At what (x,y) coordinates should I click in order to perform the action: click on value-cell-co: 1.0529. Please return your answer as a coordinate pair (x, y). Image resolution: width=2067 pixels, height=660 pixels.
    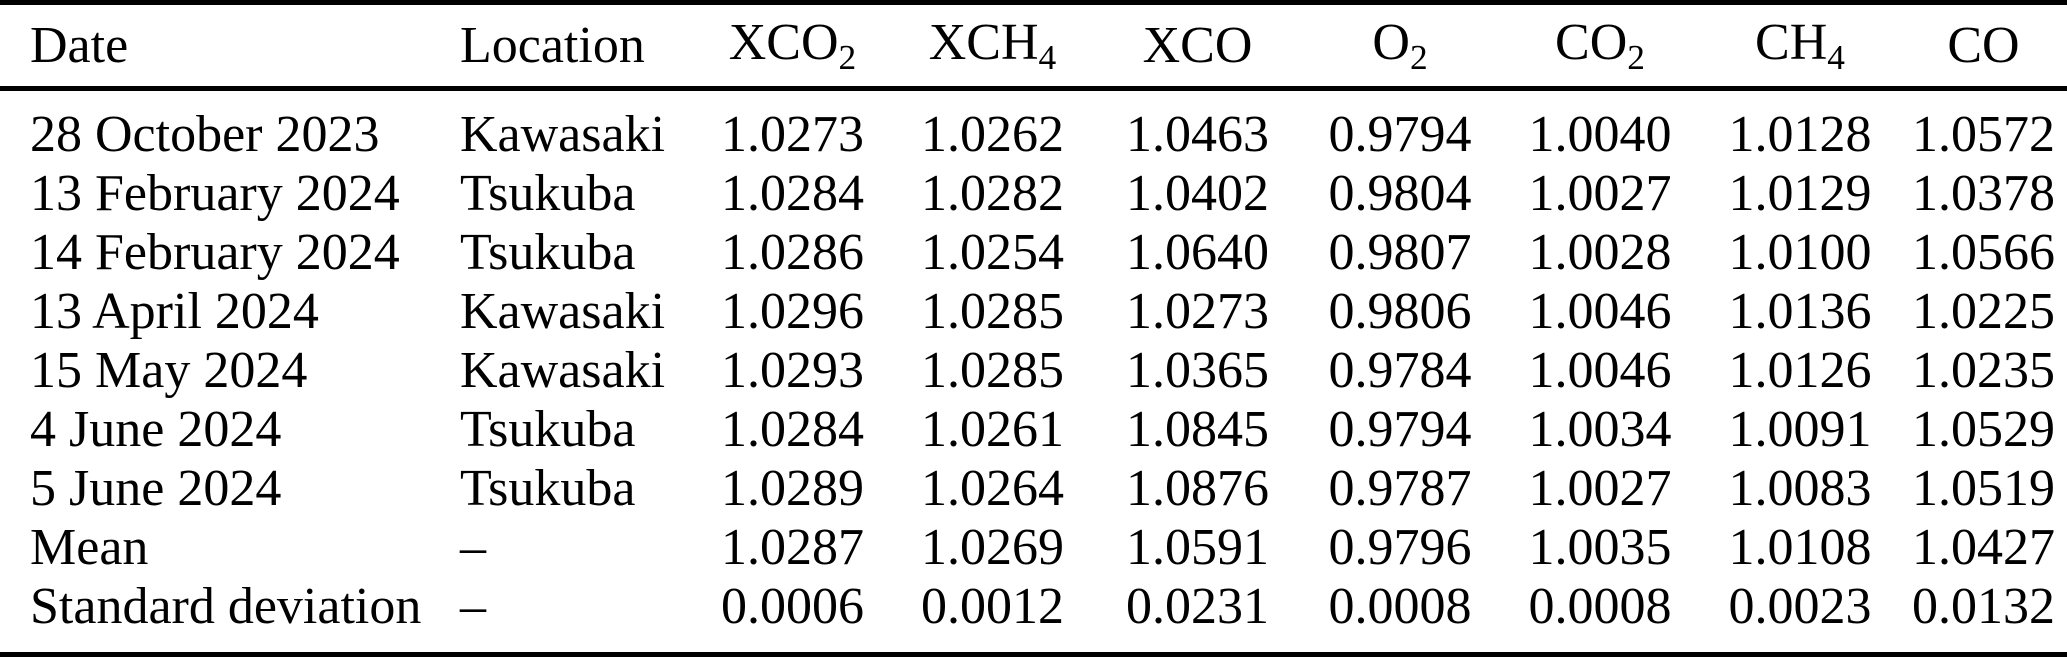
    Looking at the image, I should click on (1983, 429).